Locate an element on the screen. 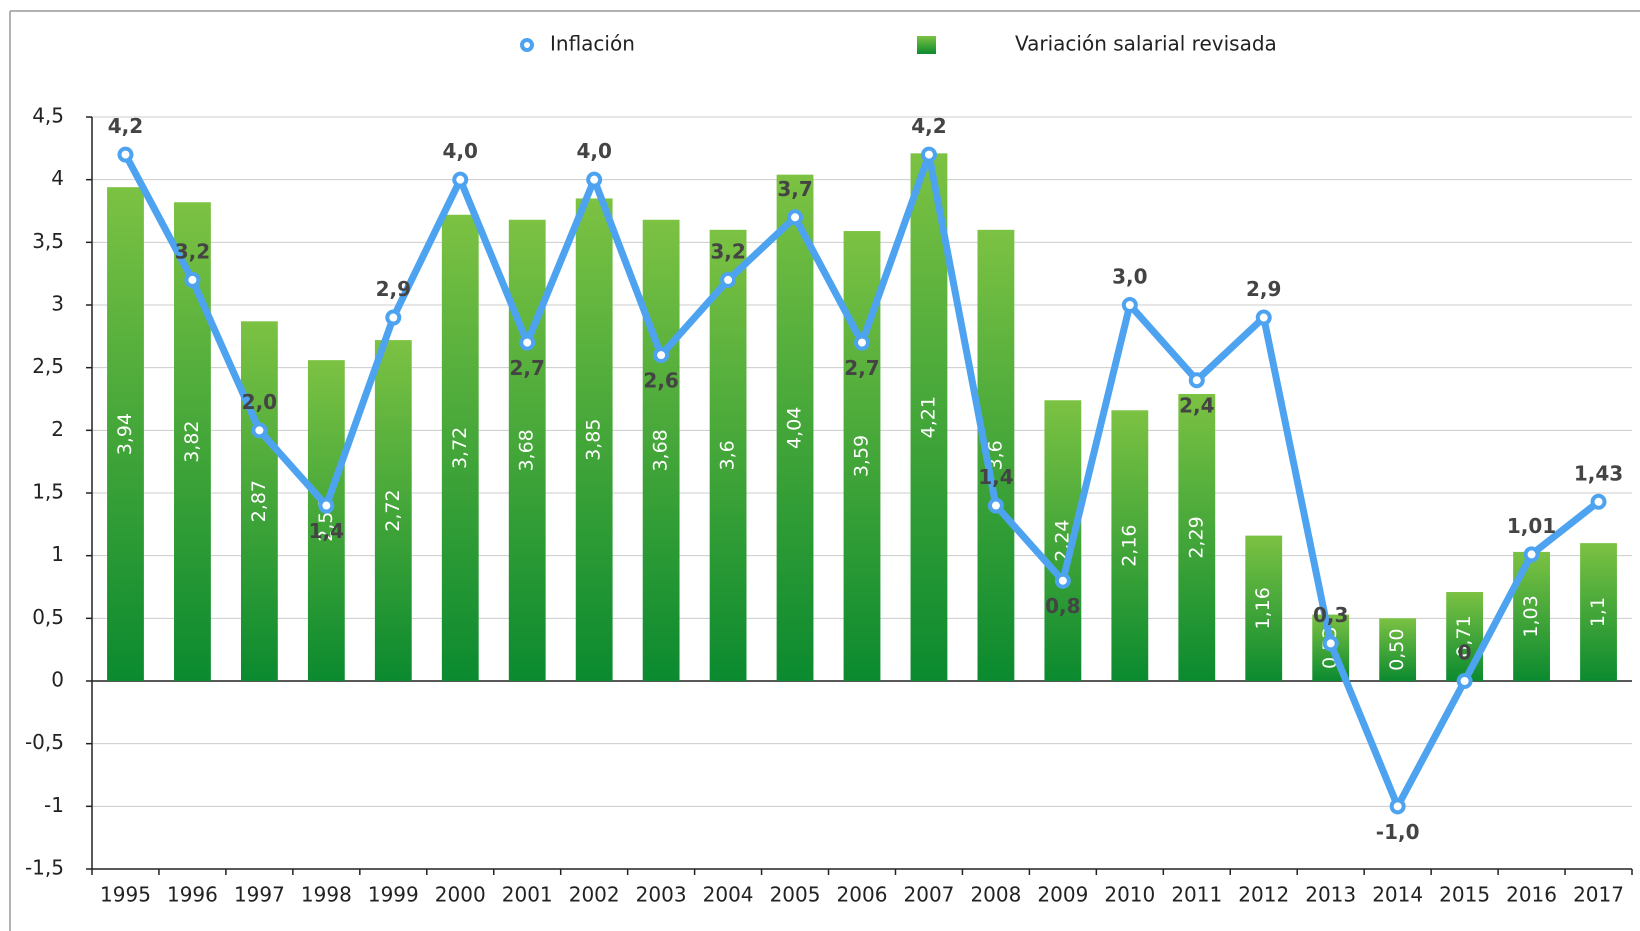 This screenshot has height=931, width=1640. bar-label: 4,04 is located at coordinates (795, 428).